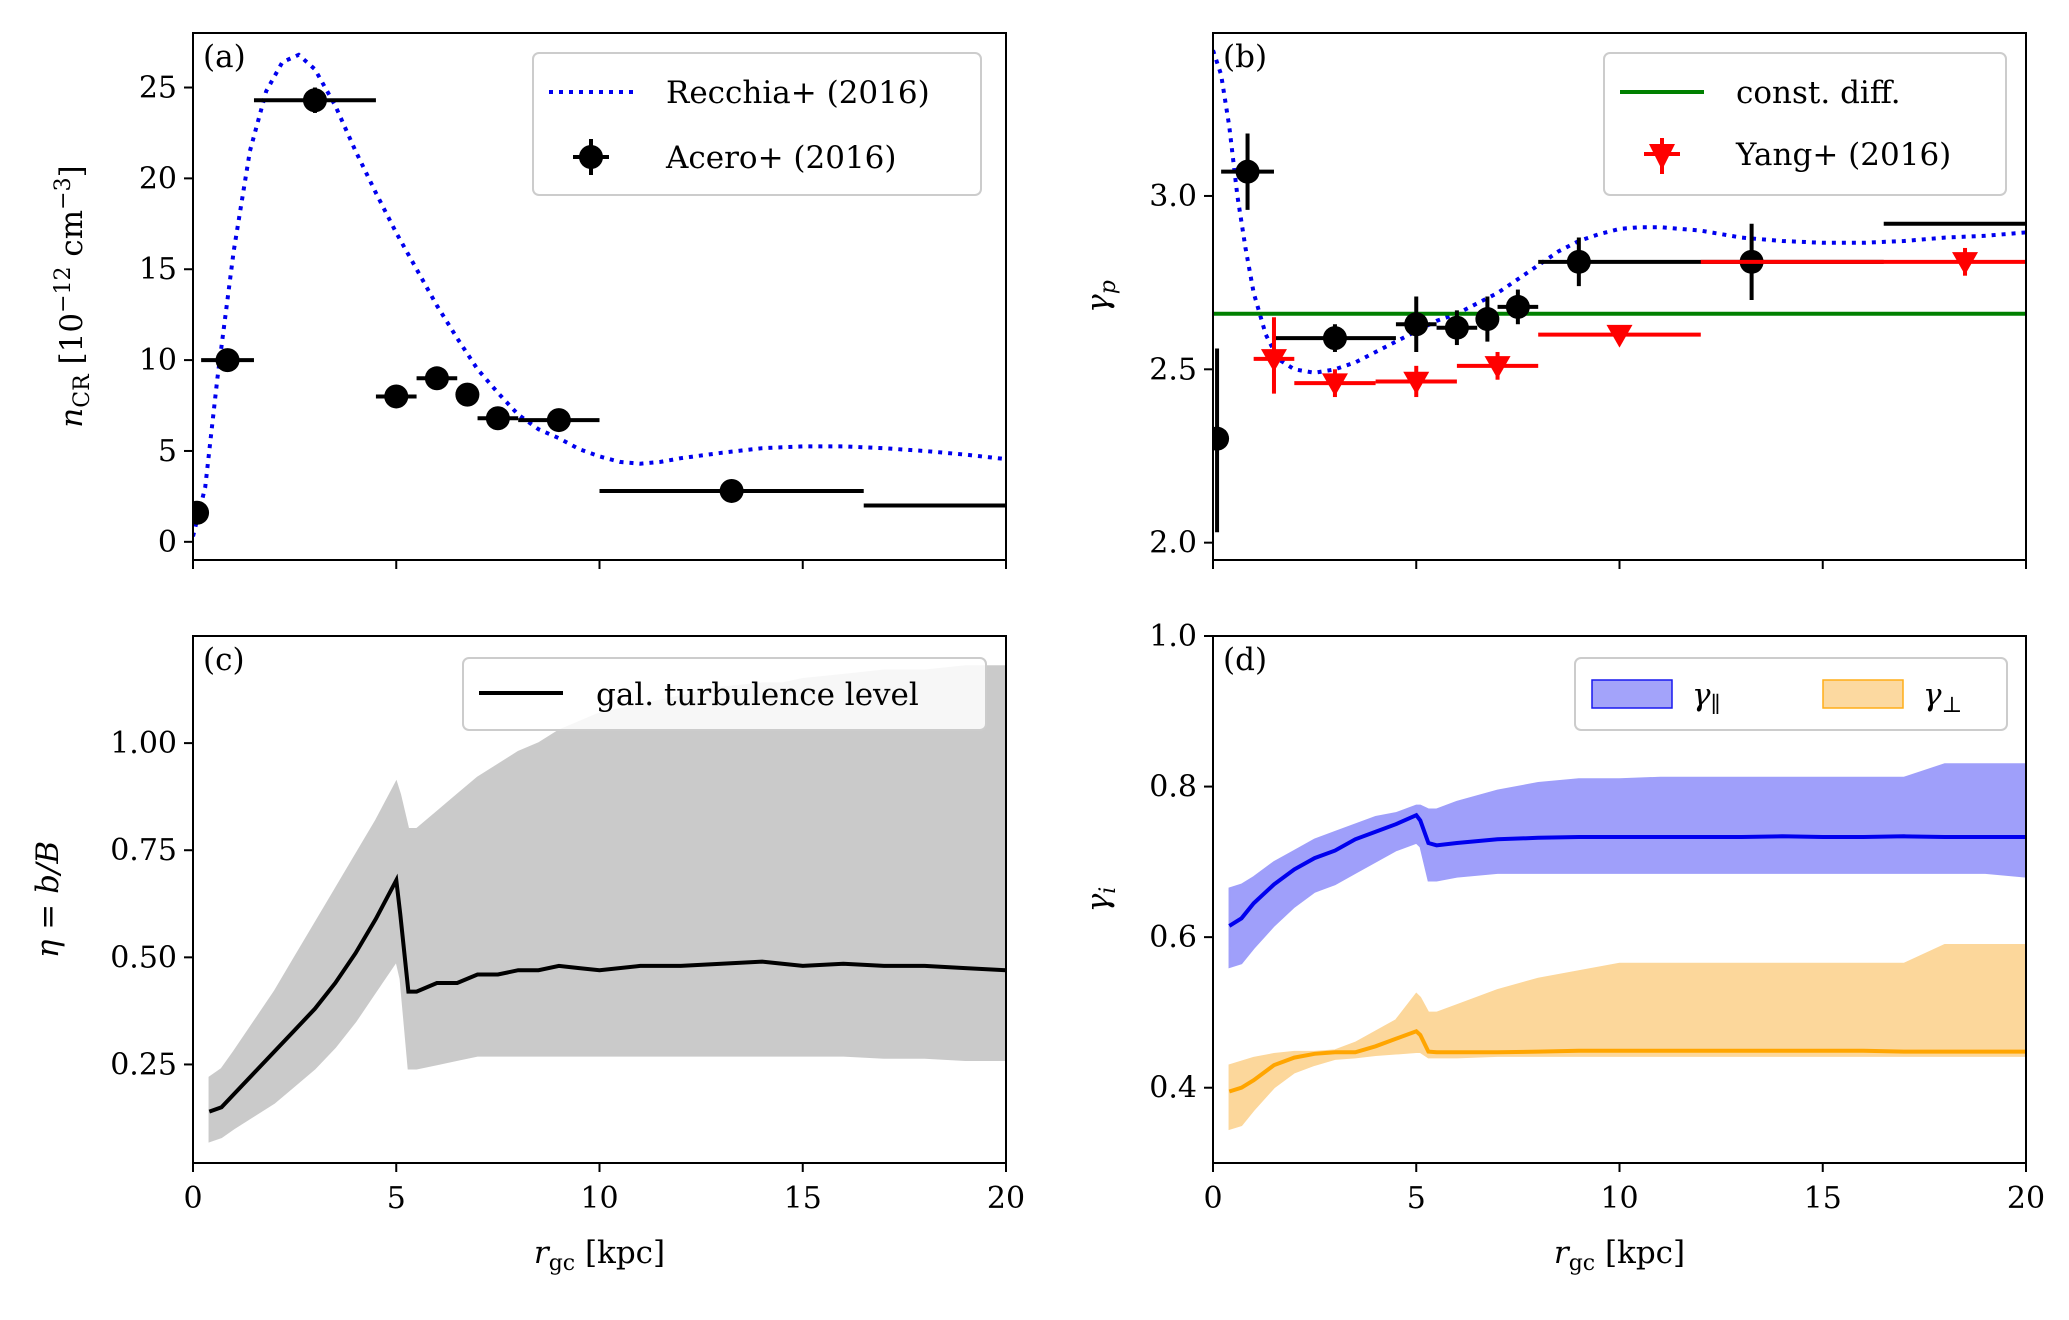 This screenshot has height=1320, width=2069. I want to click on y-tick-label: 0.8, so click(1173, 787).